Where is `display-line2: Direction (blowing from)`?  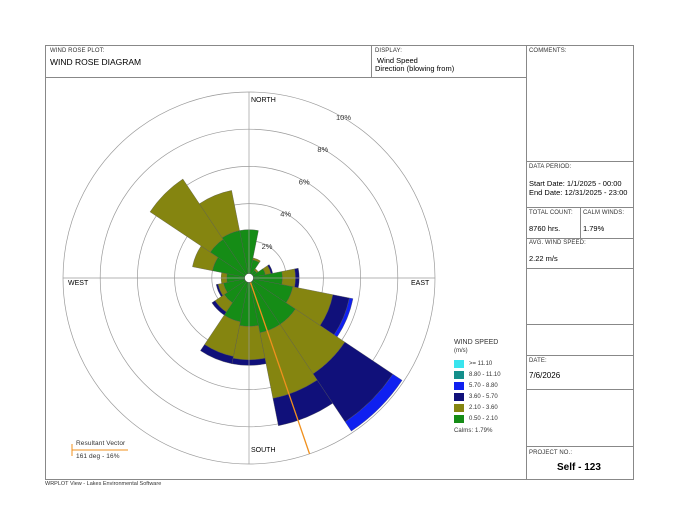 display-line2: Direction (blowing from) is located at coordinates (415, 68).